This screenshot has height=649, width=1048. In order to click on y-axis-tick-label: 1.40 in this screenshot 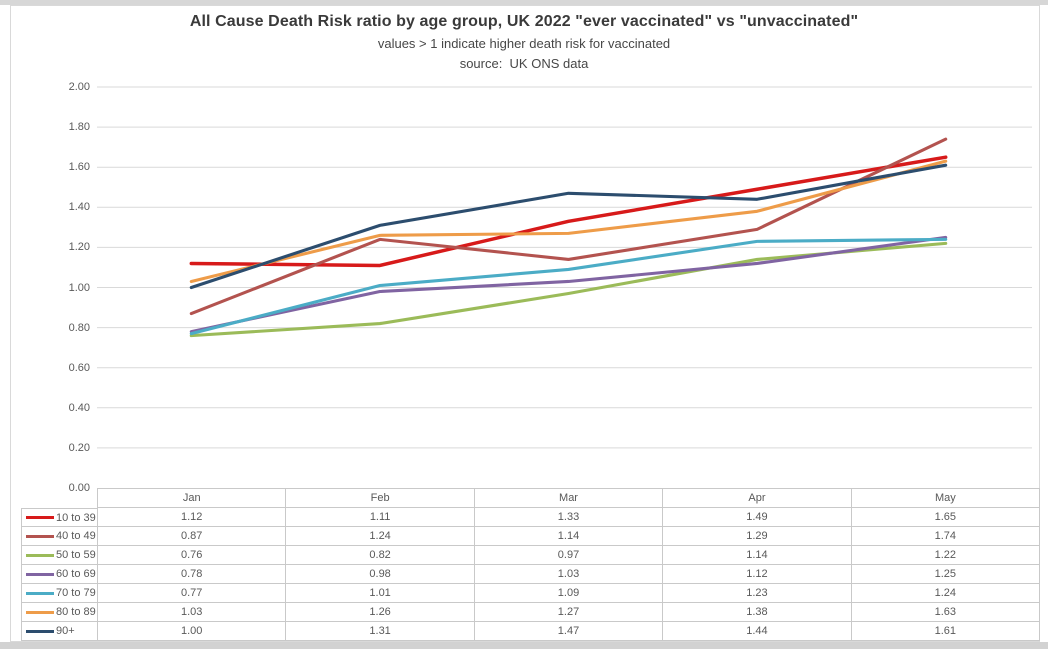, I will do `click(79, 207)`.